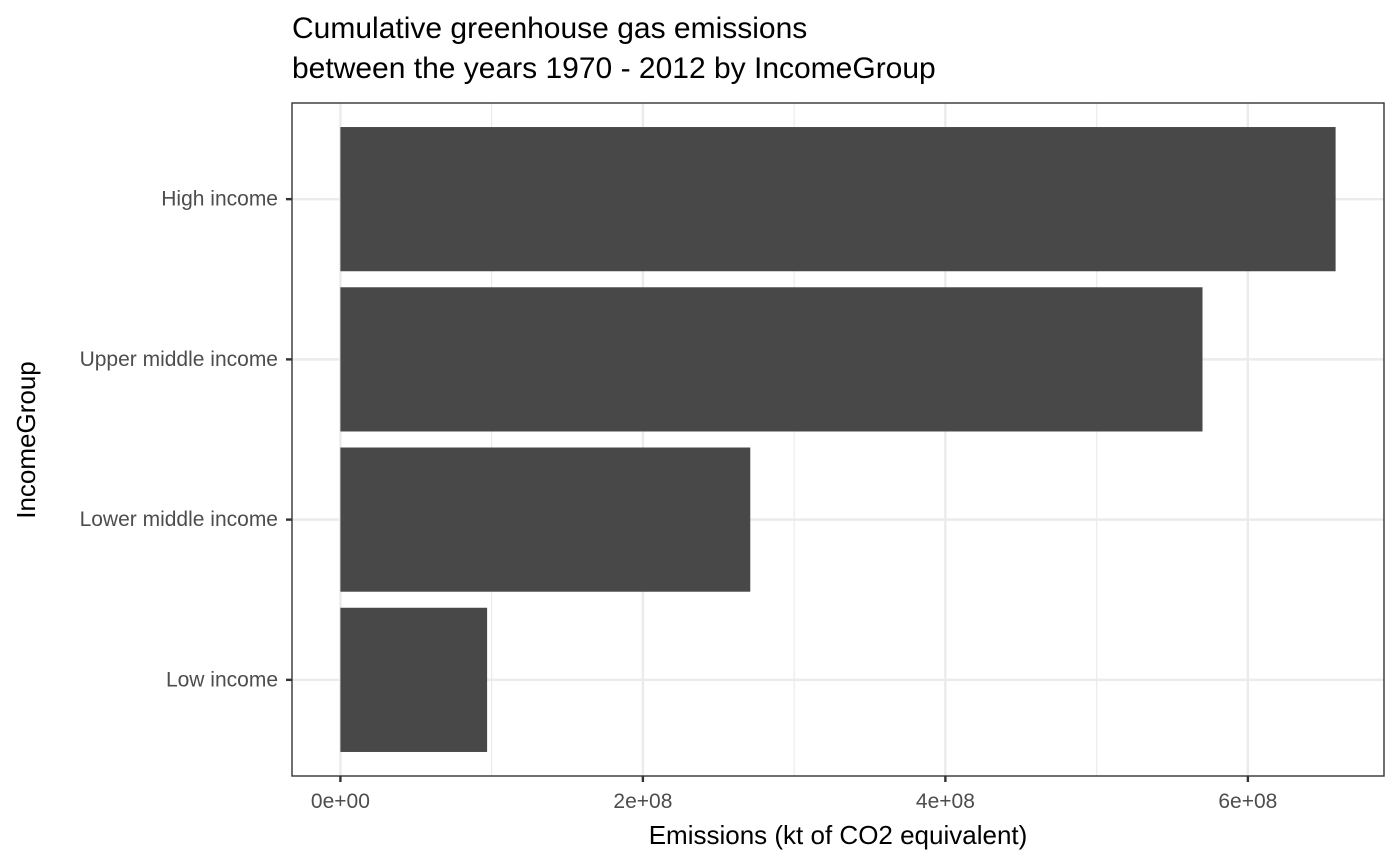 This screenshot has width=1400, height=865. I want to click on x-tick-label: 2e+08, so click(642, 801).